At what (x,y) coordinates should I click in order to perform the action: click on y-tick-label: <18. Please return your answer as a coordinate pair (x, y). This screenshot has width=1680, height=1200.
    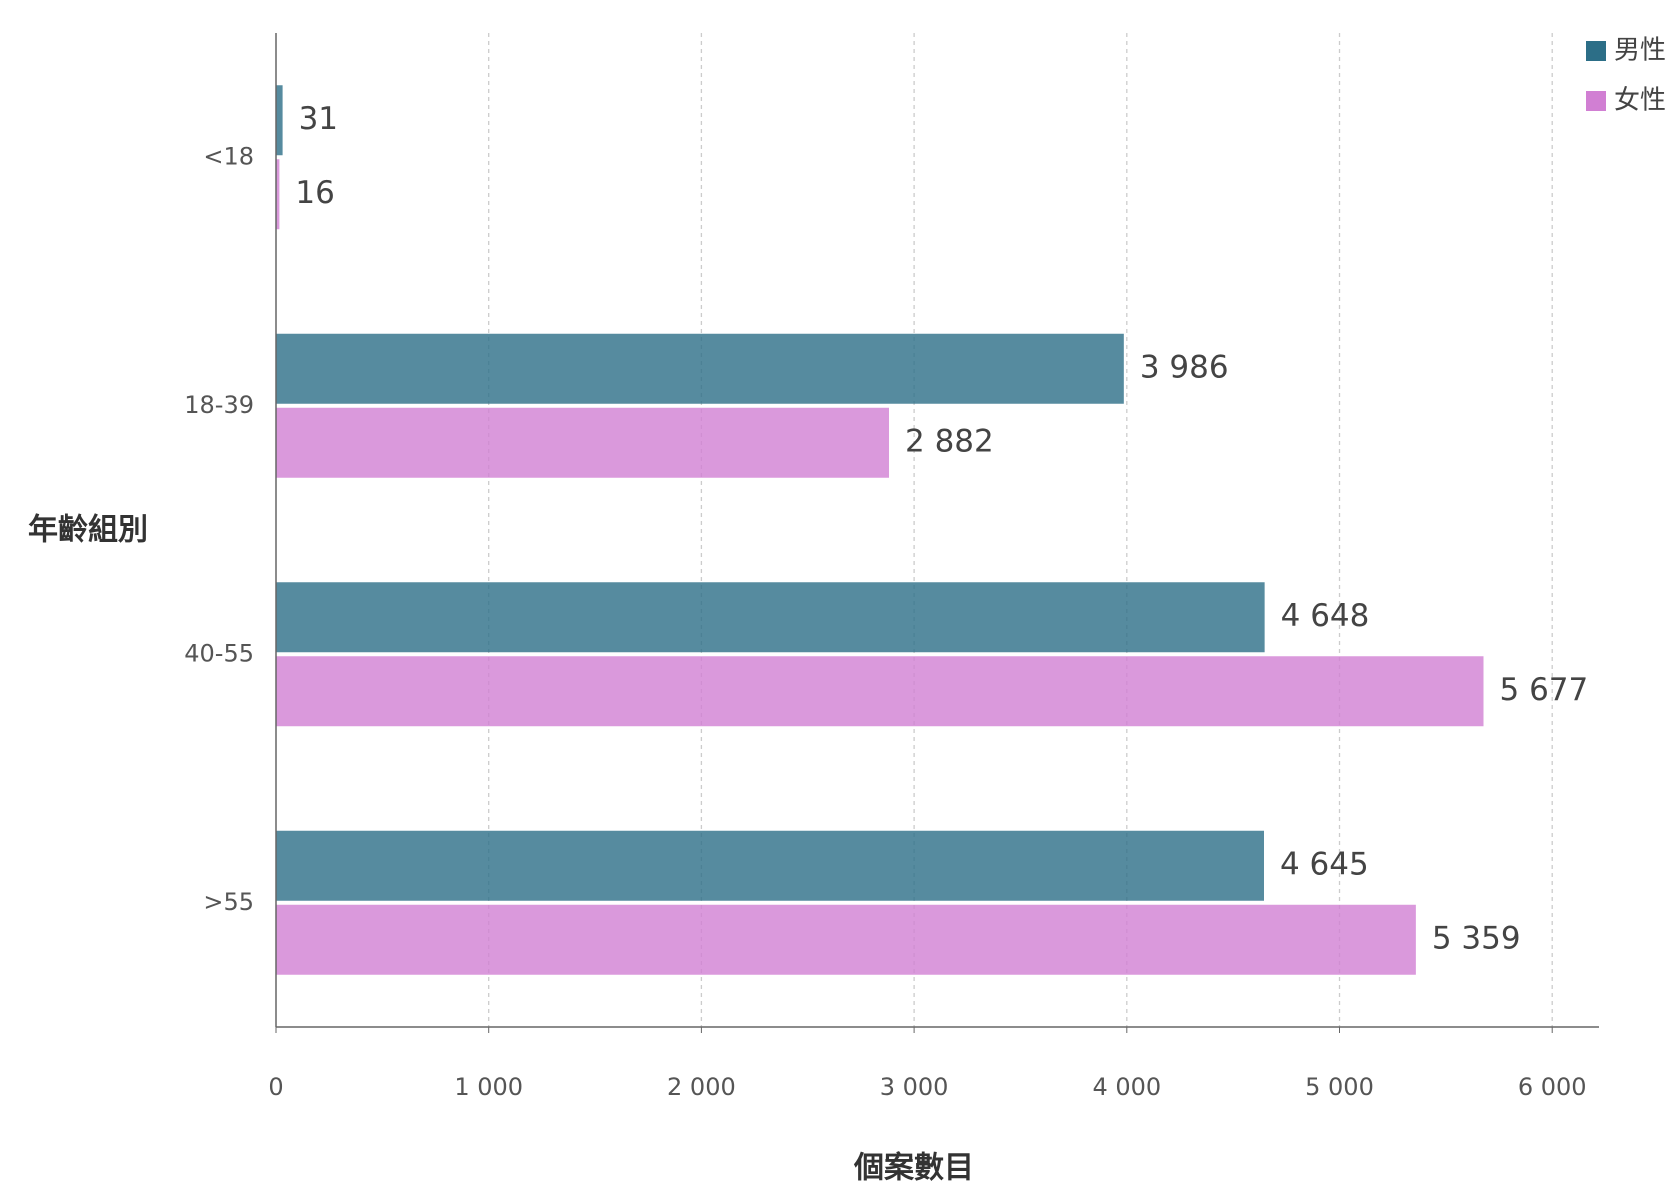
    Looking at the image, I should click on (228, 156).